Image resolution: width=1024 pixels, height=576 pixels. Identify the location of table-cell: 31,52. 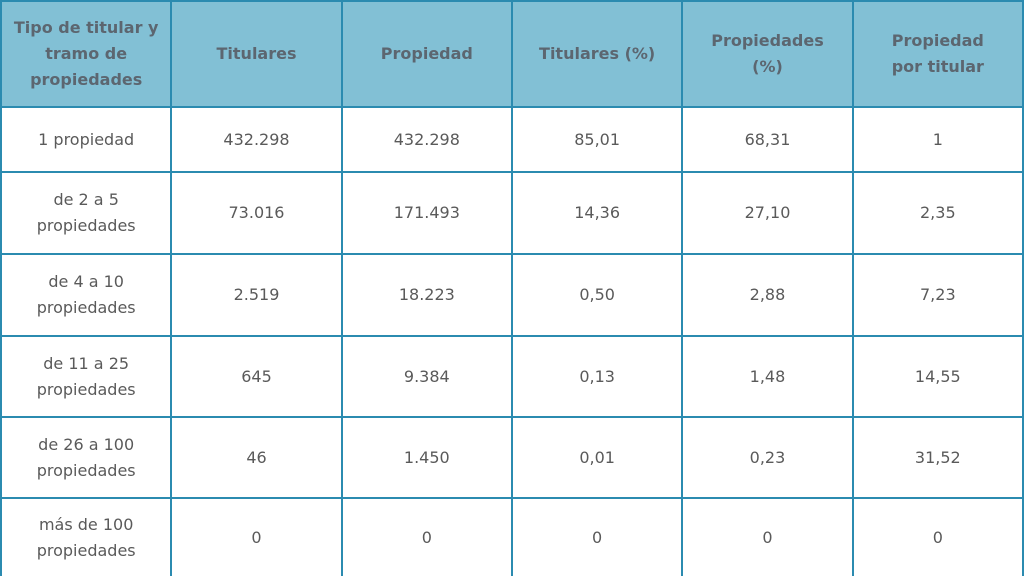
(937, 457).